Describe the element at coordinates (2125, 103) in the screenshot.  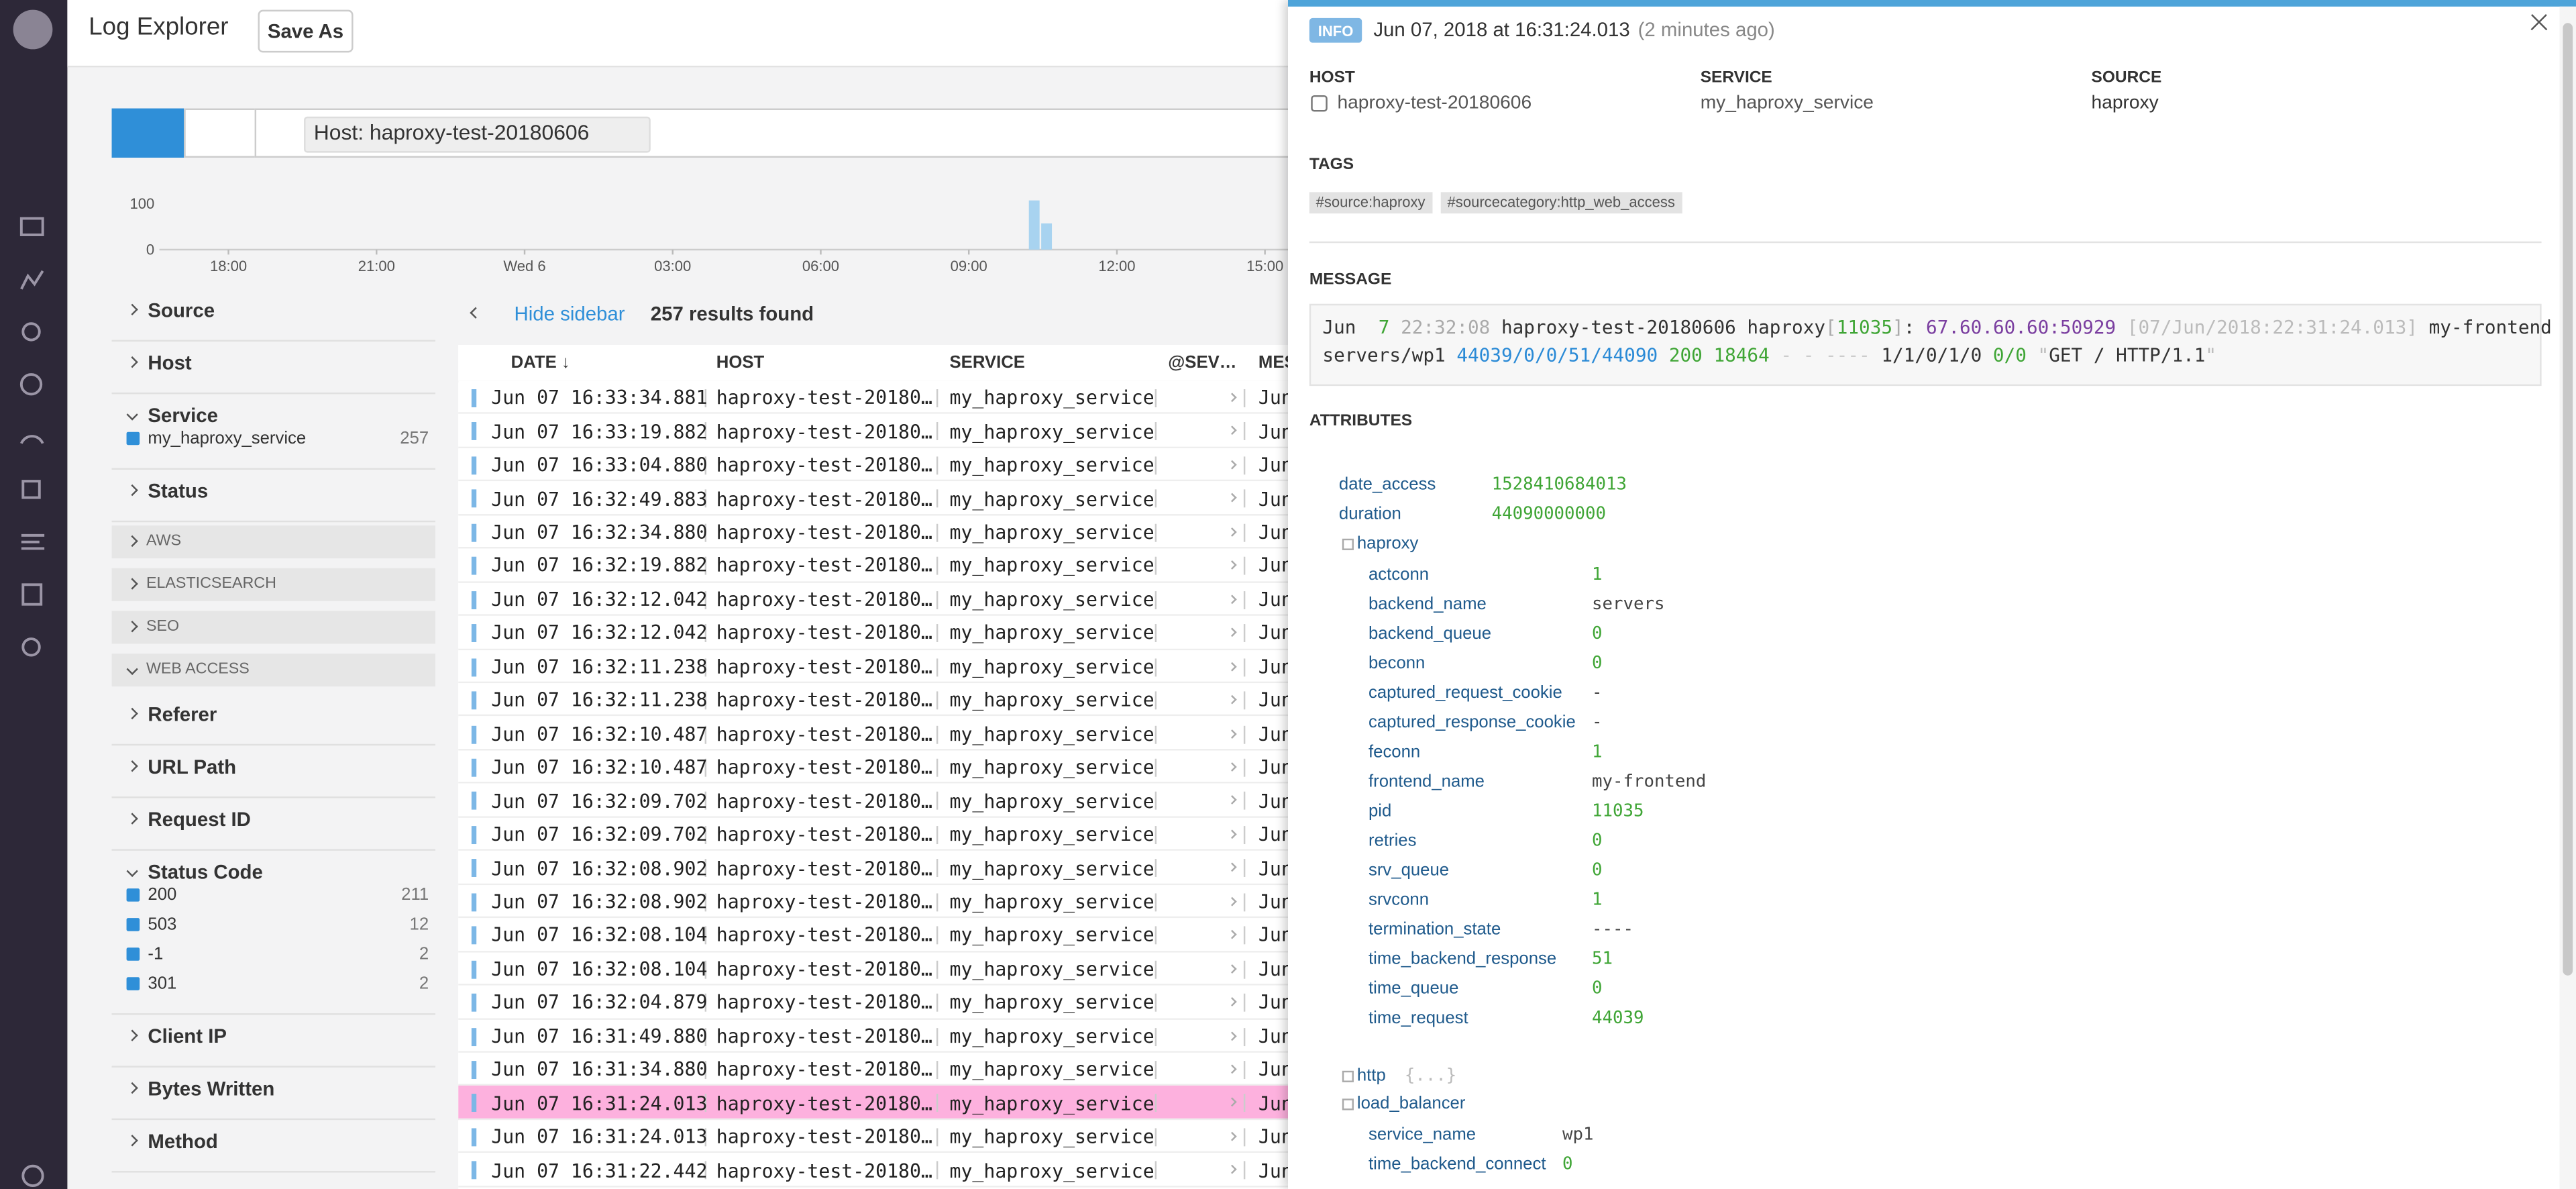
I see `field-value: haproxy` at that location.